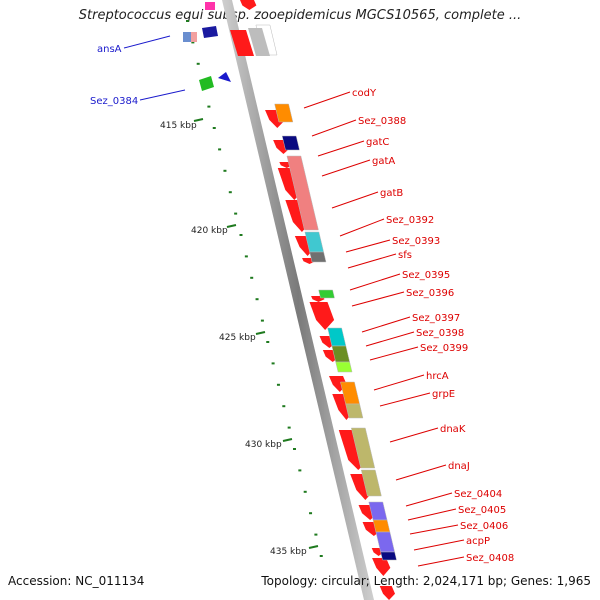 The width and height of the screenshot is (600, 600). What do you see at coordinates (426, 275) in the screenshot?
I see `gene-label: Sez_0395` at bounding box center [426, 275].